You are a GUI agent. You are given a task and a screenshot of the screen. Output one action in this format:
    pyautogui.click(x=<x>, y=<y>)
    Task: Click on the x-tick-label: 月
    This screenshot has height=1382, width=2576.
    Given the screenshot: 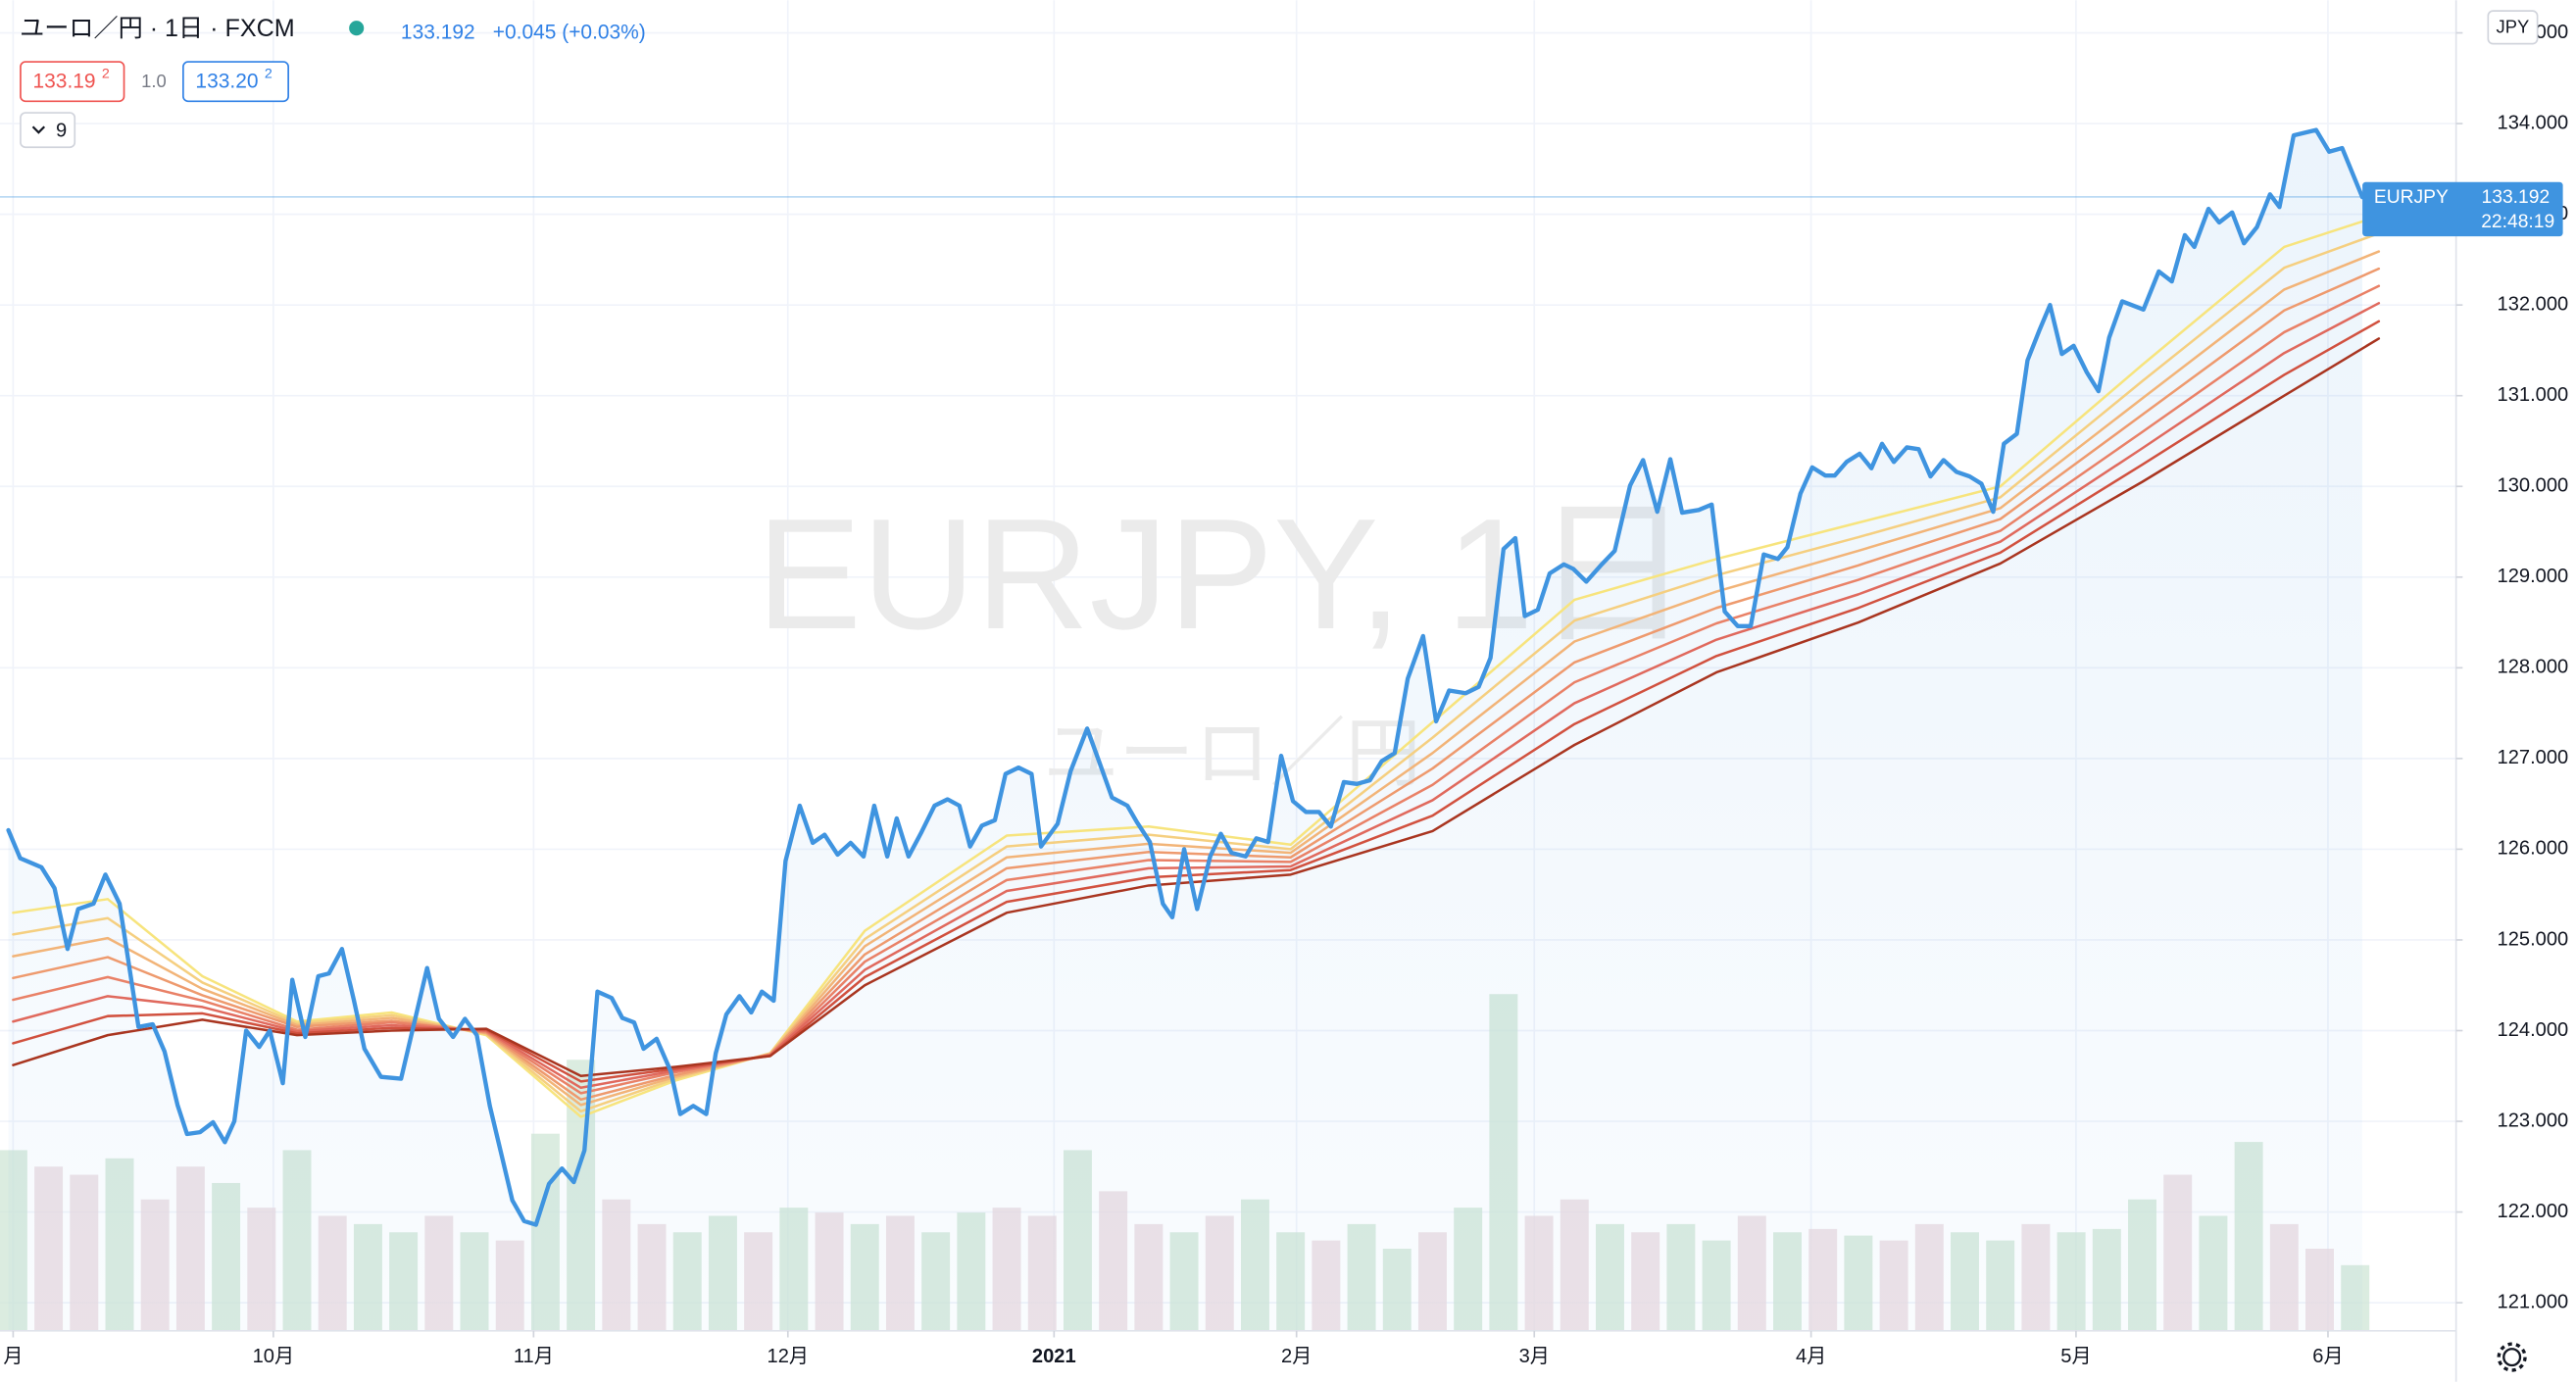 What is the action you would take?
    pyautogui.click(x=13, y=1356)
    